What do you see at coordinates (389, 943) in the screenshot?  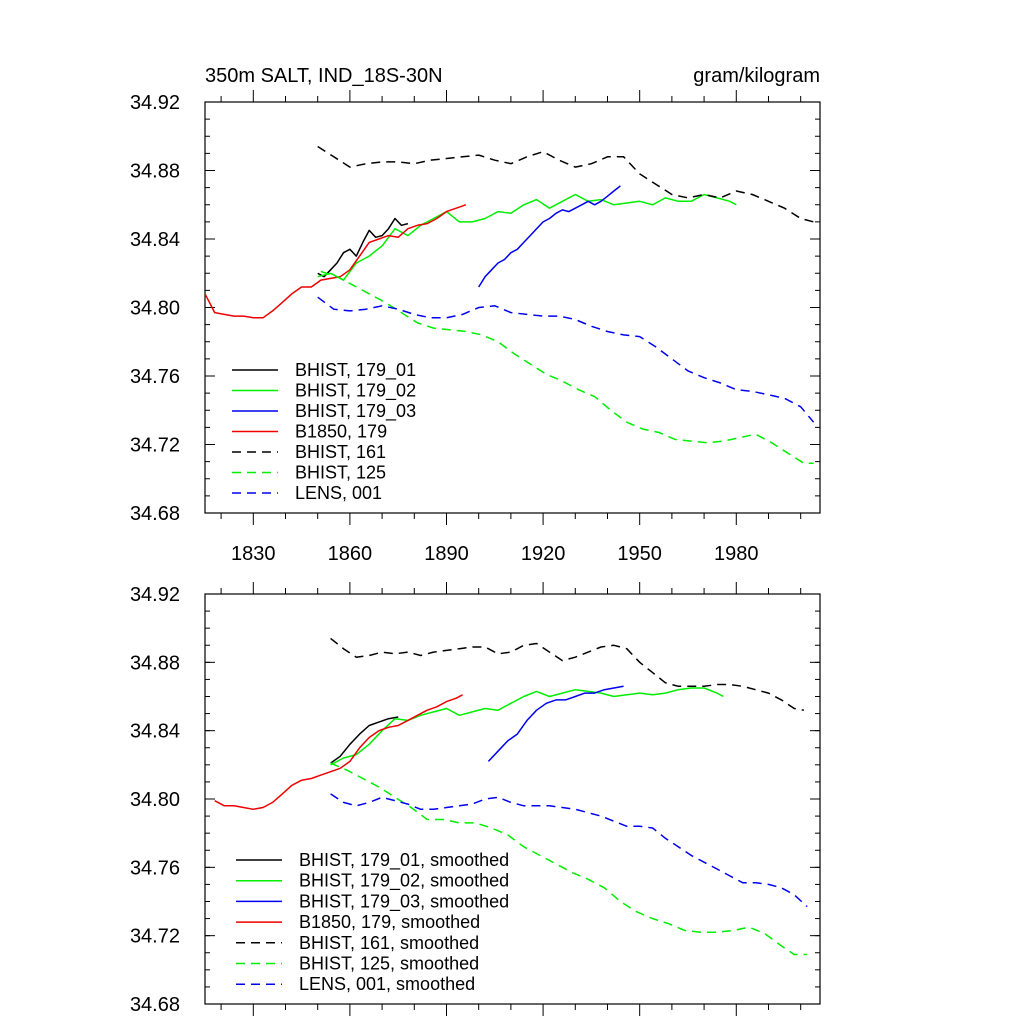 I see `legend-label: BHIST, 161, smoothed` at bounding box center [389, 943].